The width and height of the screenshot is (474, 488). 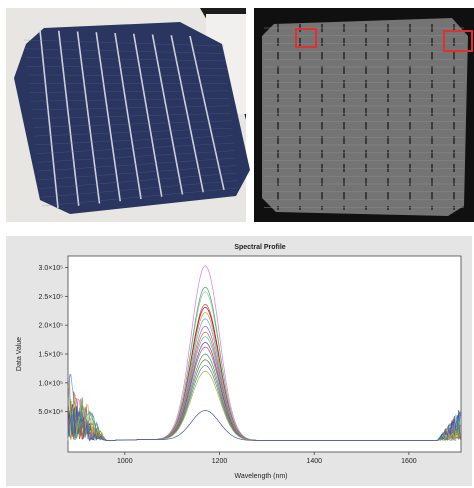 I want to click on y-tick-label: 1.5×10⁵, so click(x=50, y=355).